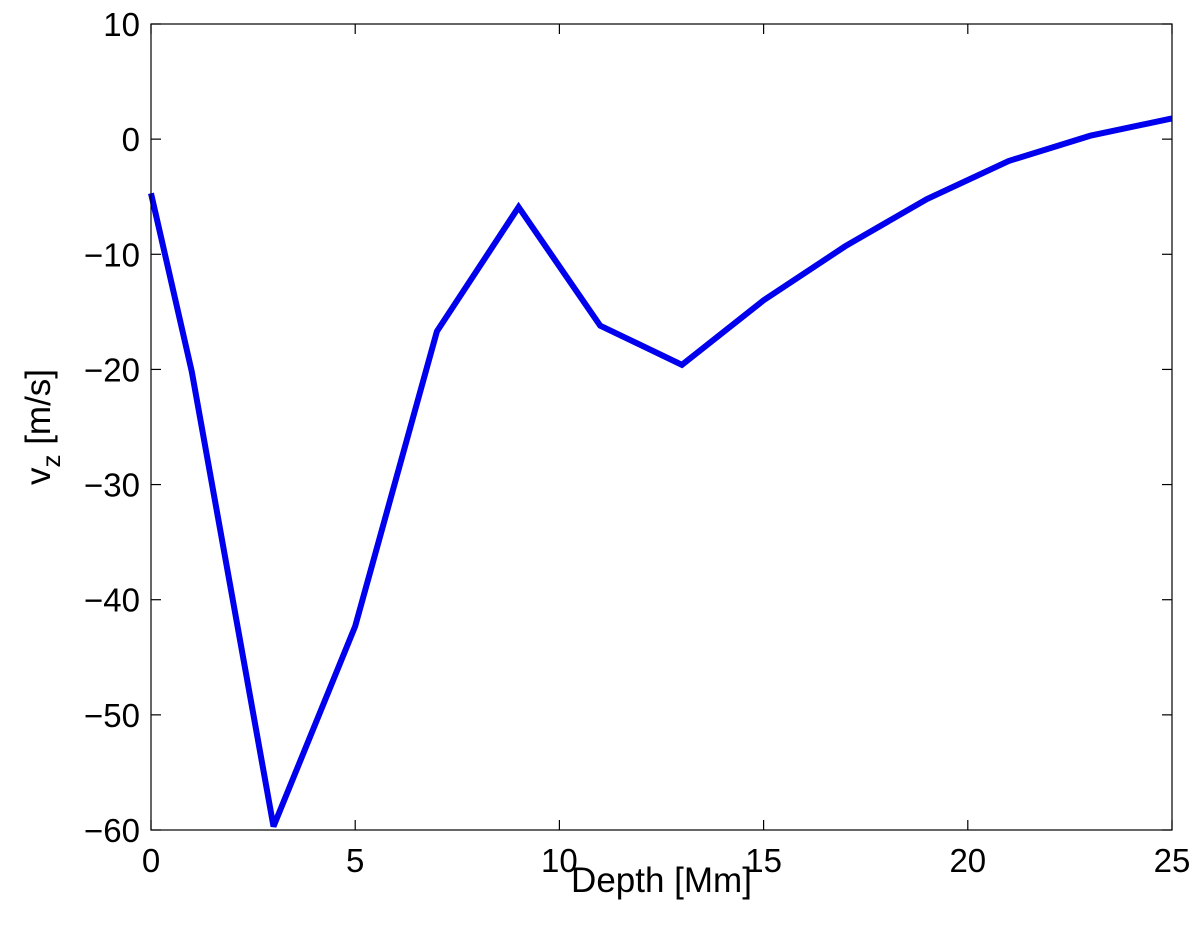 Image resolution: width=1200 pixels, height=929 pixels. I want to click on y-tick-labels: −60 −50 −40 −30 −20 −10 0 10, so click(112, 427).